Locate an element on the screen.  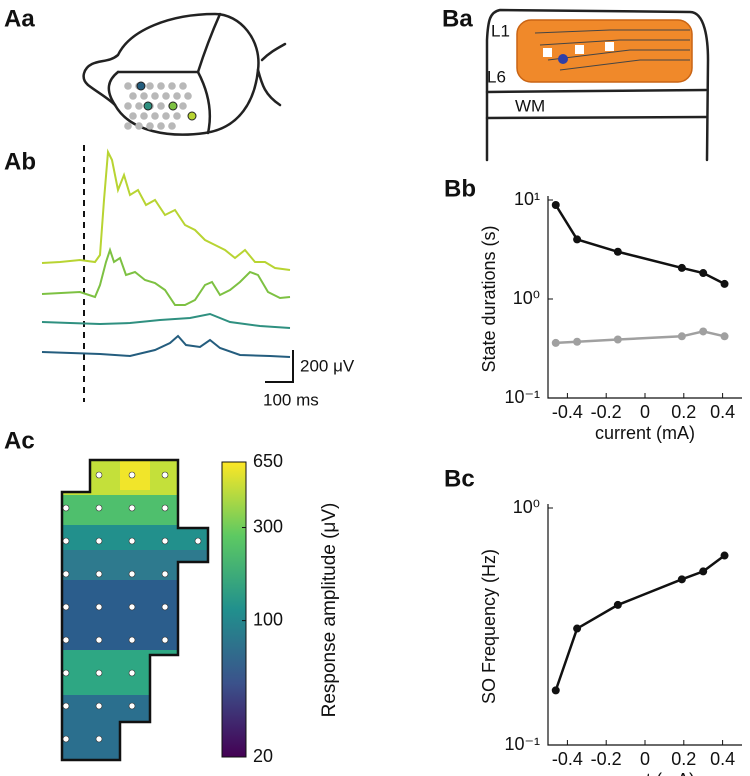
y-axis-label: State durations (s) is located at coordinates (489, 298).